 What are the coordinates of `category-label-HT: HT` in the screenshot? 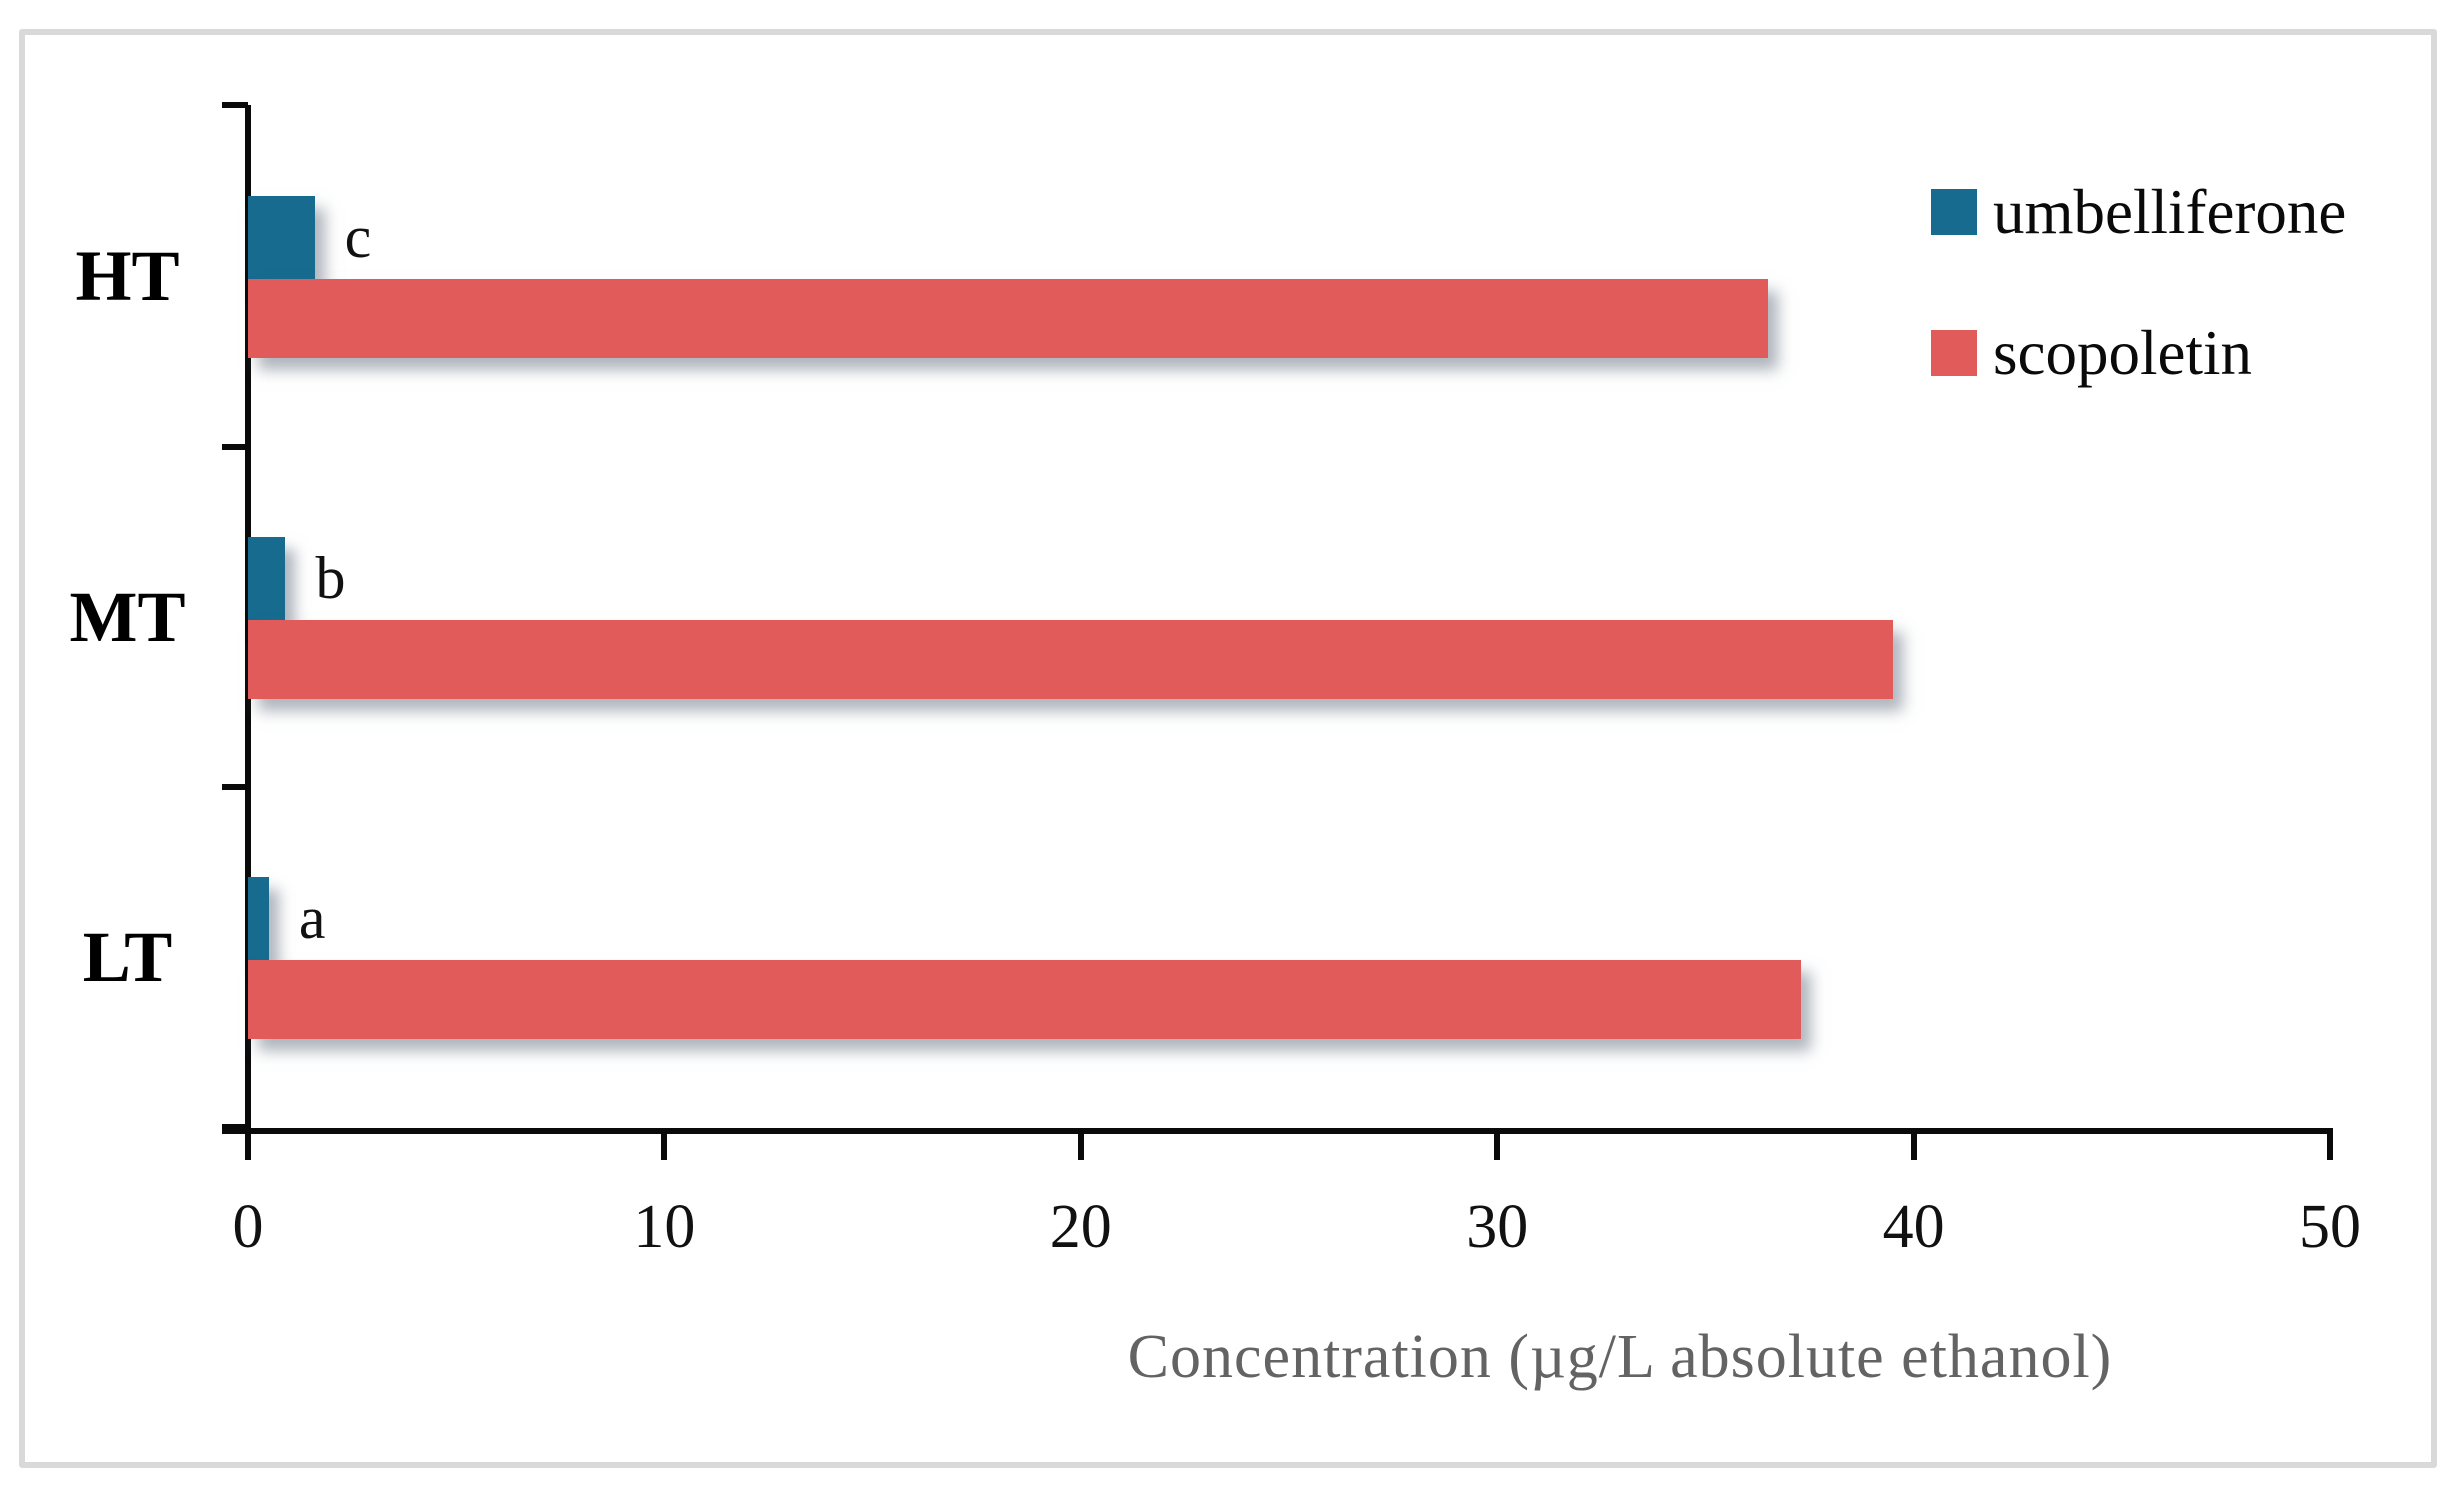 It's located at (127, 276).